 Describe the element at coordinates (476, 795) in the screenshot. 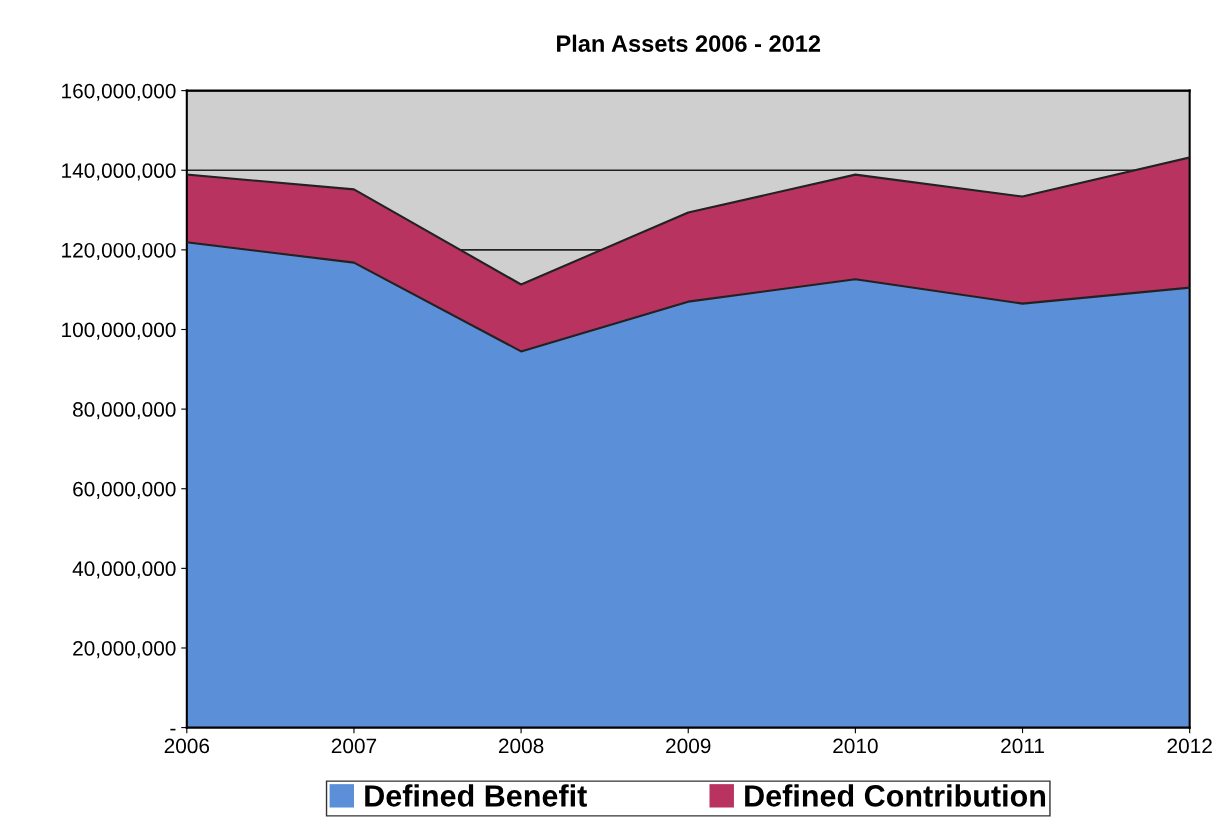

I see `legend-label: Defined Benefit` at that location.